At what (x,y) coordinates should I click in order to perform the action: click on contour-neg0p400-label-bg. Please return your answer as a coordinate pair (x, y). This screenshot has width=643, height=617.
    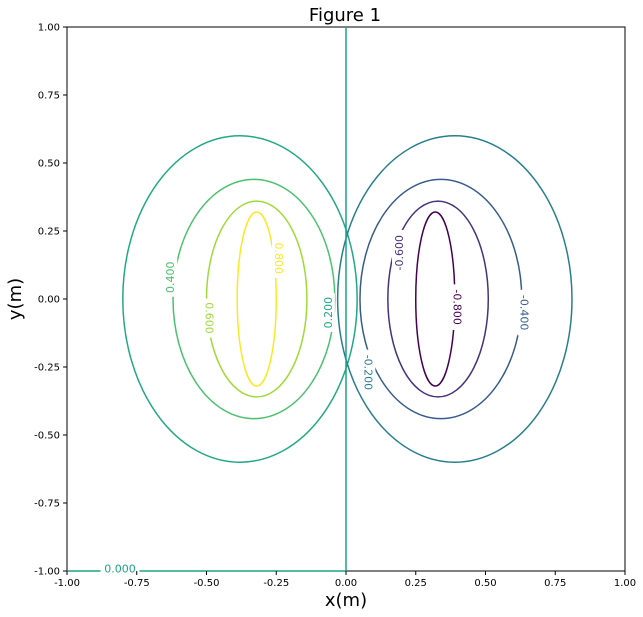
    Looking at the image, I should click on (524, 312).